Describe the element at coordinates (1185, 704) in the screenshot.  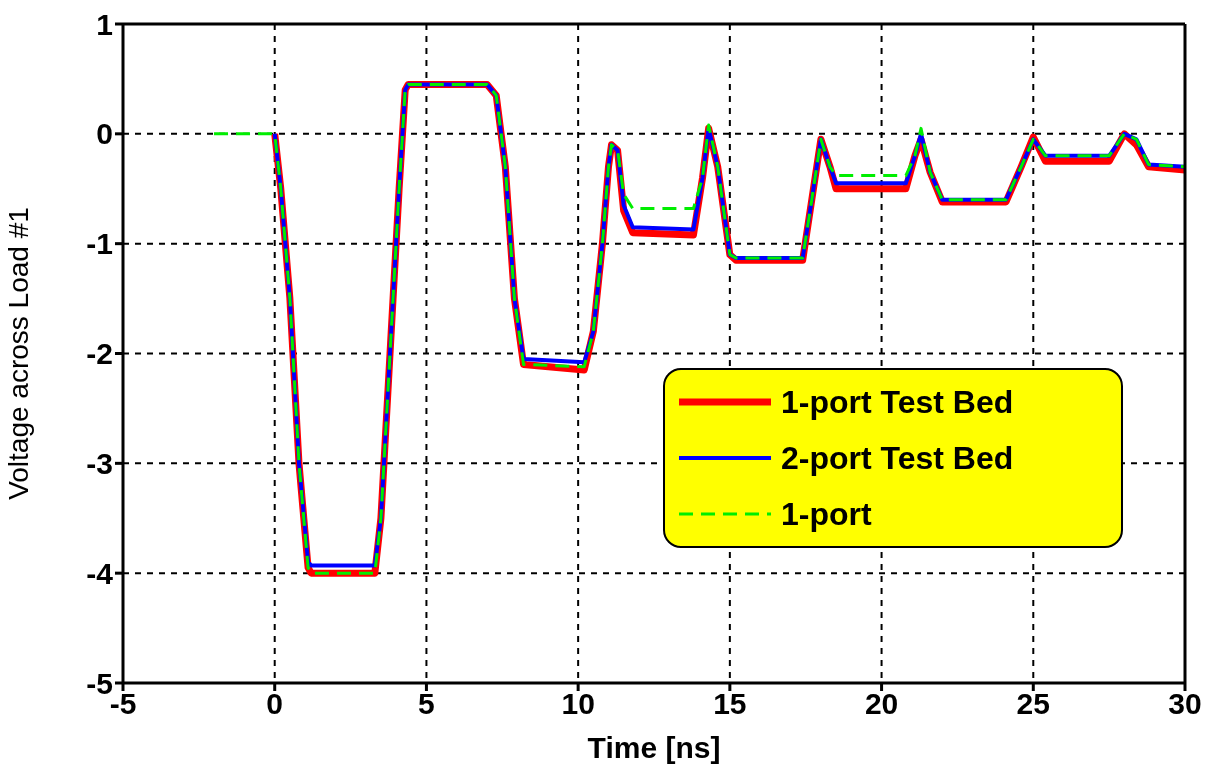
I see `x-tick-label: 30` at that location.